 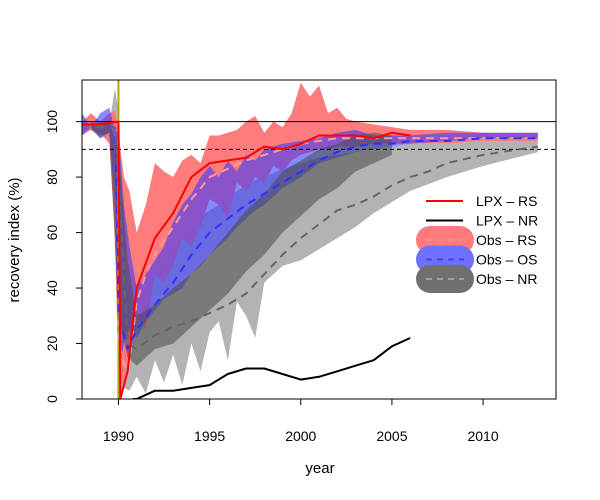 What do you see at coordinates (52, 233) in the screenshot?
I see `y-tick-label-60: 60` at bounding box center [52, 233].